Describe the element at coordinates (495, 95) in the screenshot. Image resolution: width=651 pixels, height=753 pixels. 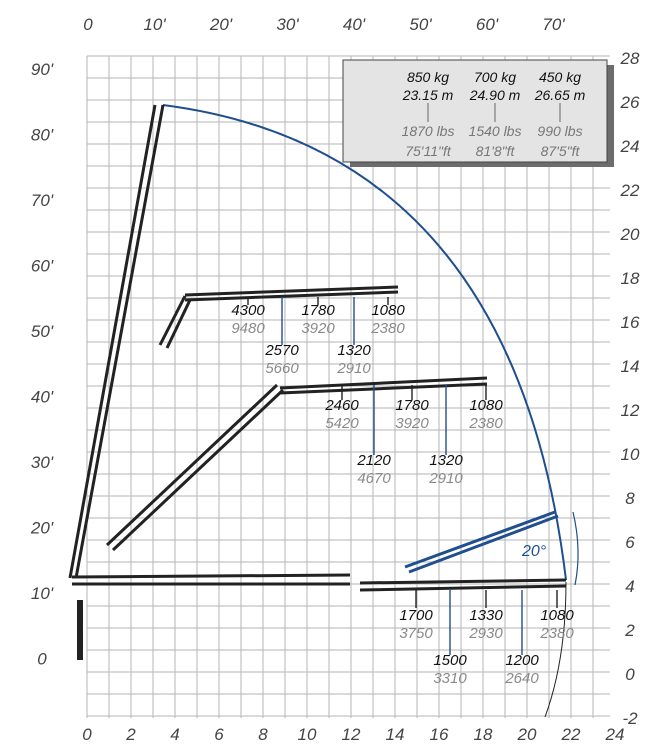
I see `legend-m: 24.90 m` at that location.